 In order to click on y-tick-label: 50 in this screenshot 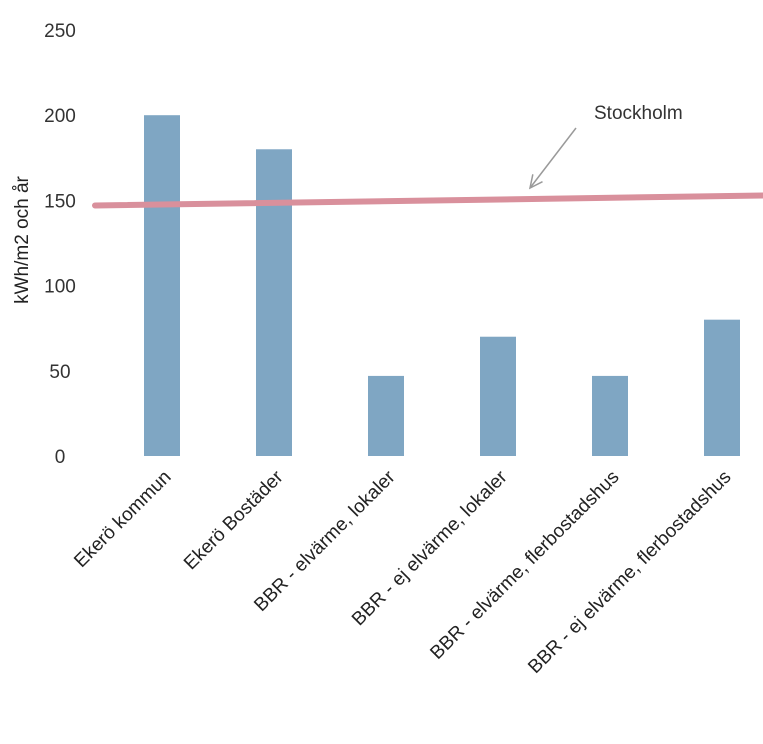, I will do `click(59, 372)`.